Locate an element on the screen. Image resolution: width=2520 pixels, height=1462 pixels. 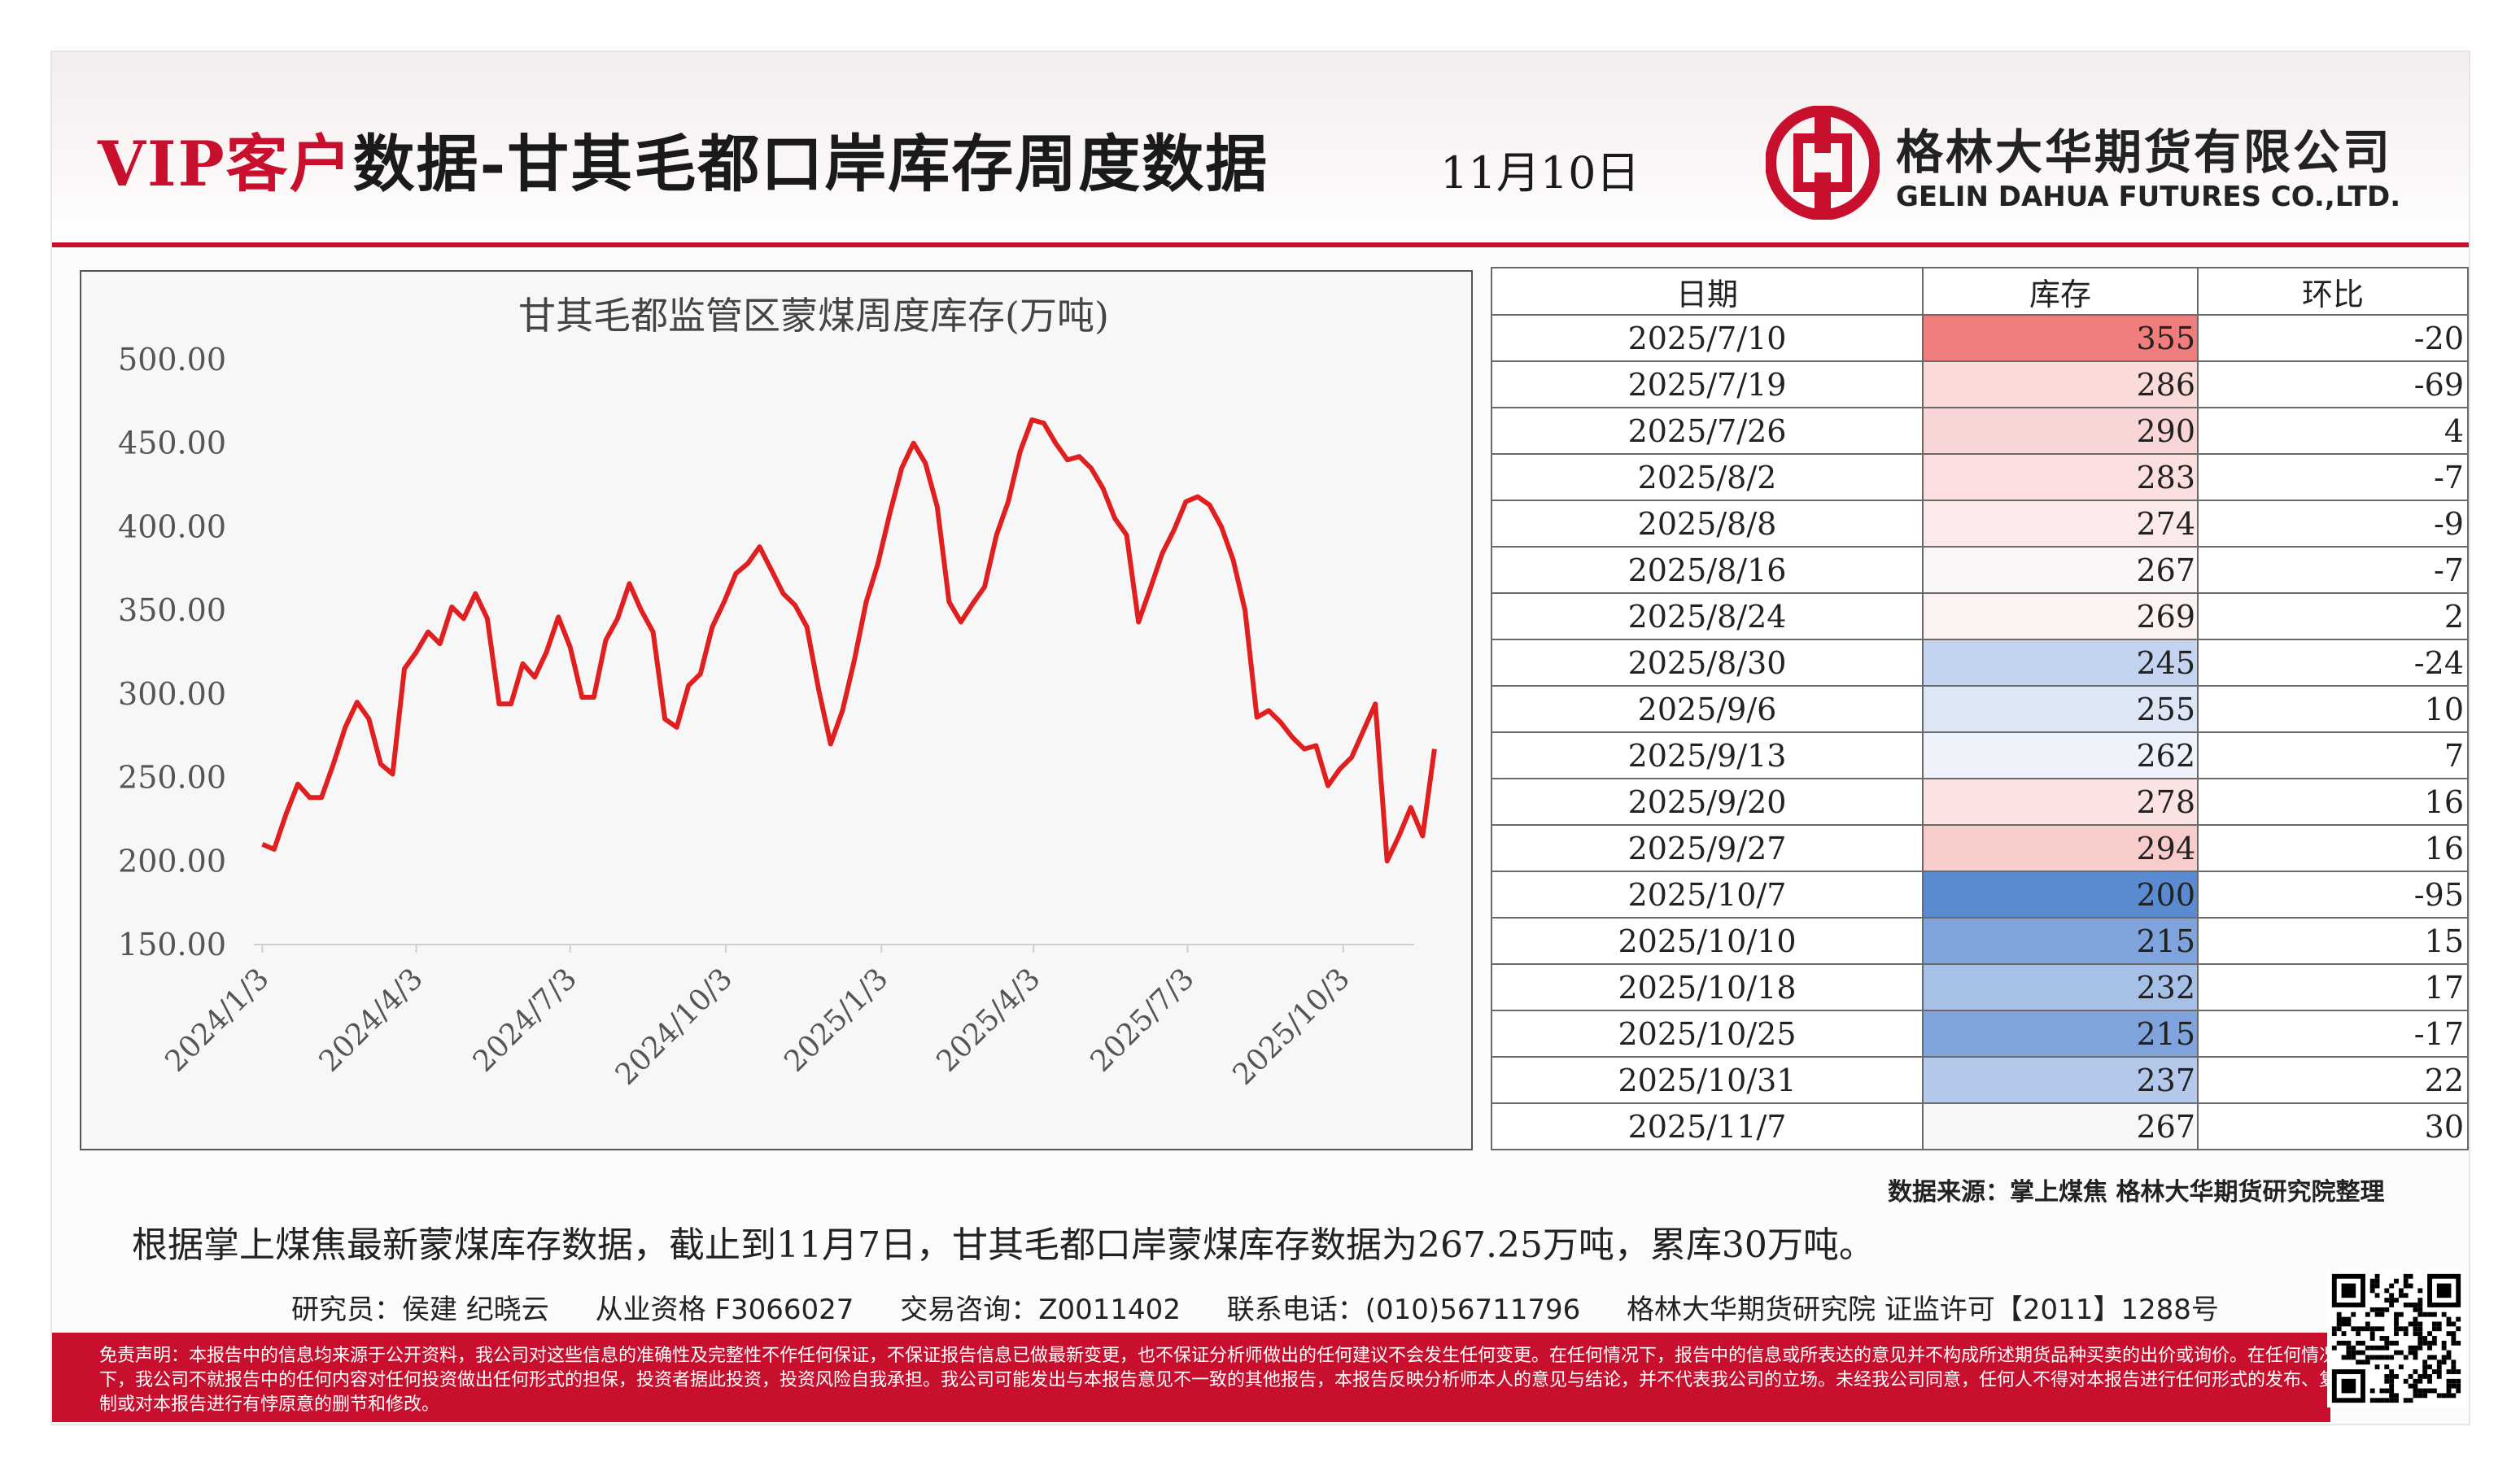
cell-date: 2025/10/25 is located at coordinates (1708, 1034).